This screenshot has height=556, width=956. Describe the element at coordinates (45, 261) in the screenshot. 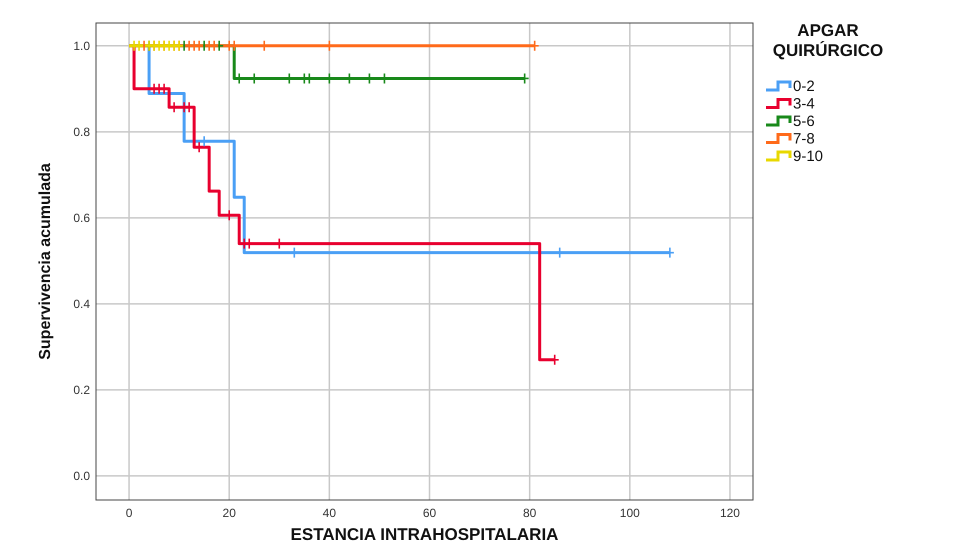

I see `y-axis-title: Supervivencia acumulada` at that location.